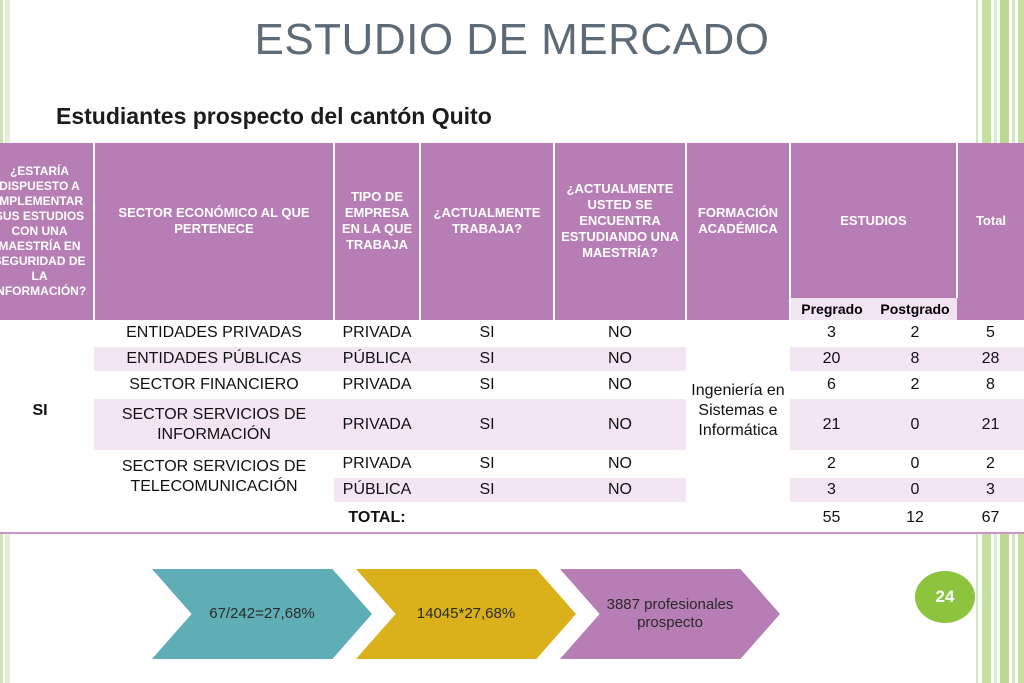  I want to click on header-trabaja: ¿ACTUALMENTE TRABAJA?, so click(487, 220).